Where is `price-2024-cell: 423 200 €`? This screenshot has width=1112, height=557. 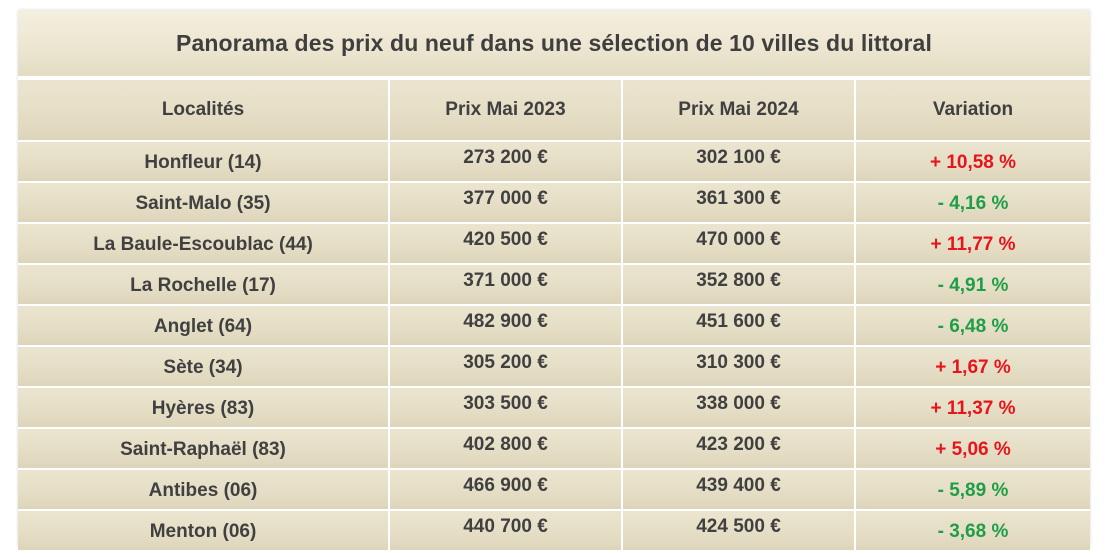 price-2024-cell: 423 200 € is located at coordinates (739, 449).